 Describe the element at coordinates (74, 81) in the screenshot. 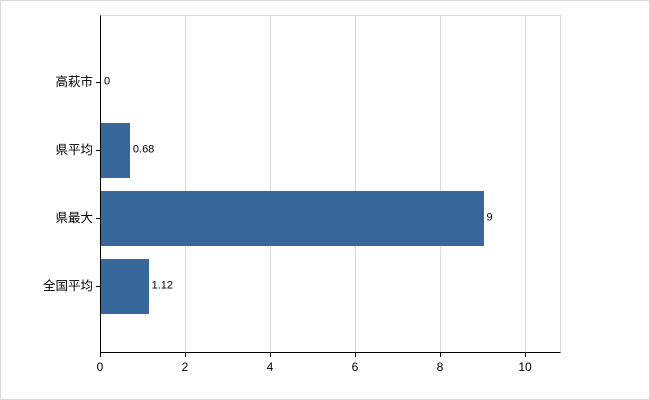

I see `category-label: 高萩市` at that location.